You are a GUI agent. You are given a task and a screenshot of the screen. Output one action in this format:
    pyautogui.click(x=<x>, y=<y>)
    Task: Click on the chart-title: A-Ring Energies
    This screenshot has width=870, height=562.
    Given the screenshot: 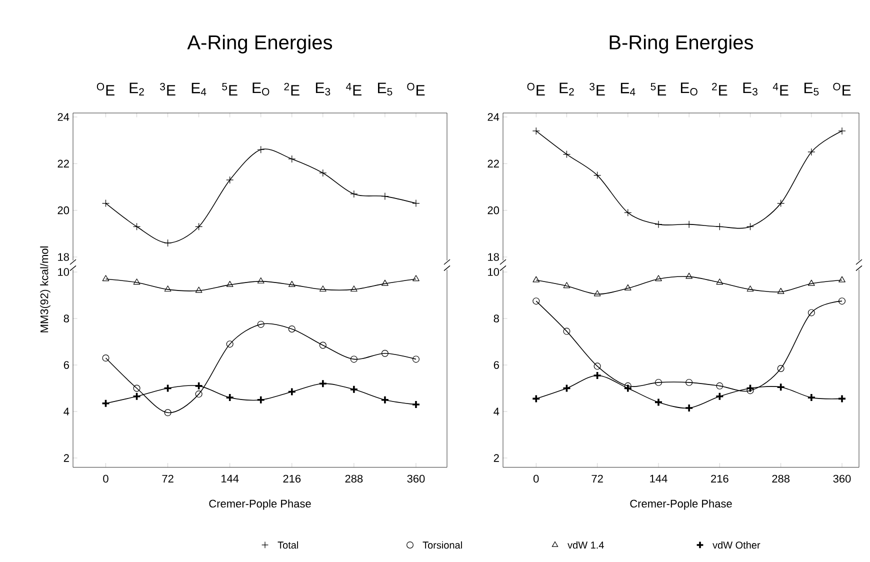 What is the action you would take?
    pyautogui.click(x=259, y=44)
    